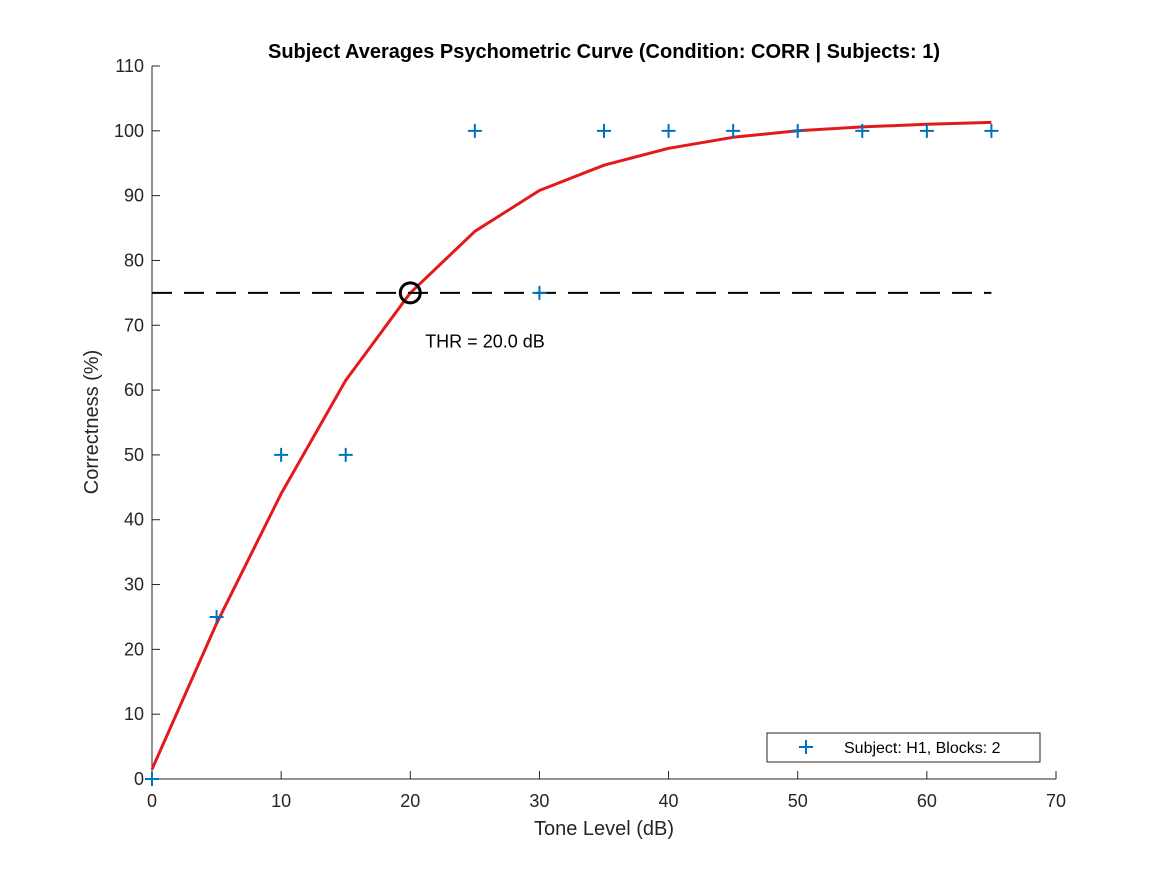 The image size is (1167, 880). Describe the element at coordinates (134, 196) in the screenshot. I see `y-tick-label: 90` at that location.